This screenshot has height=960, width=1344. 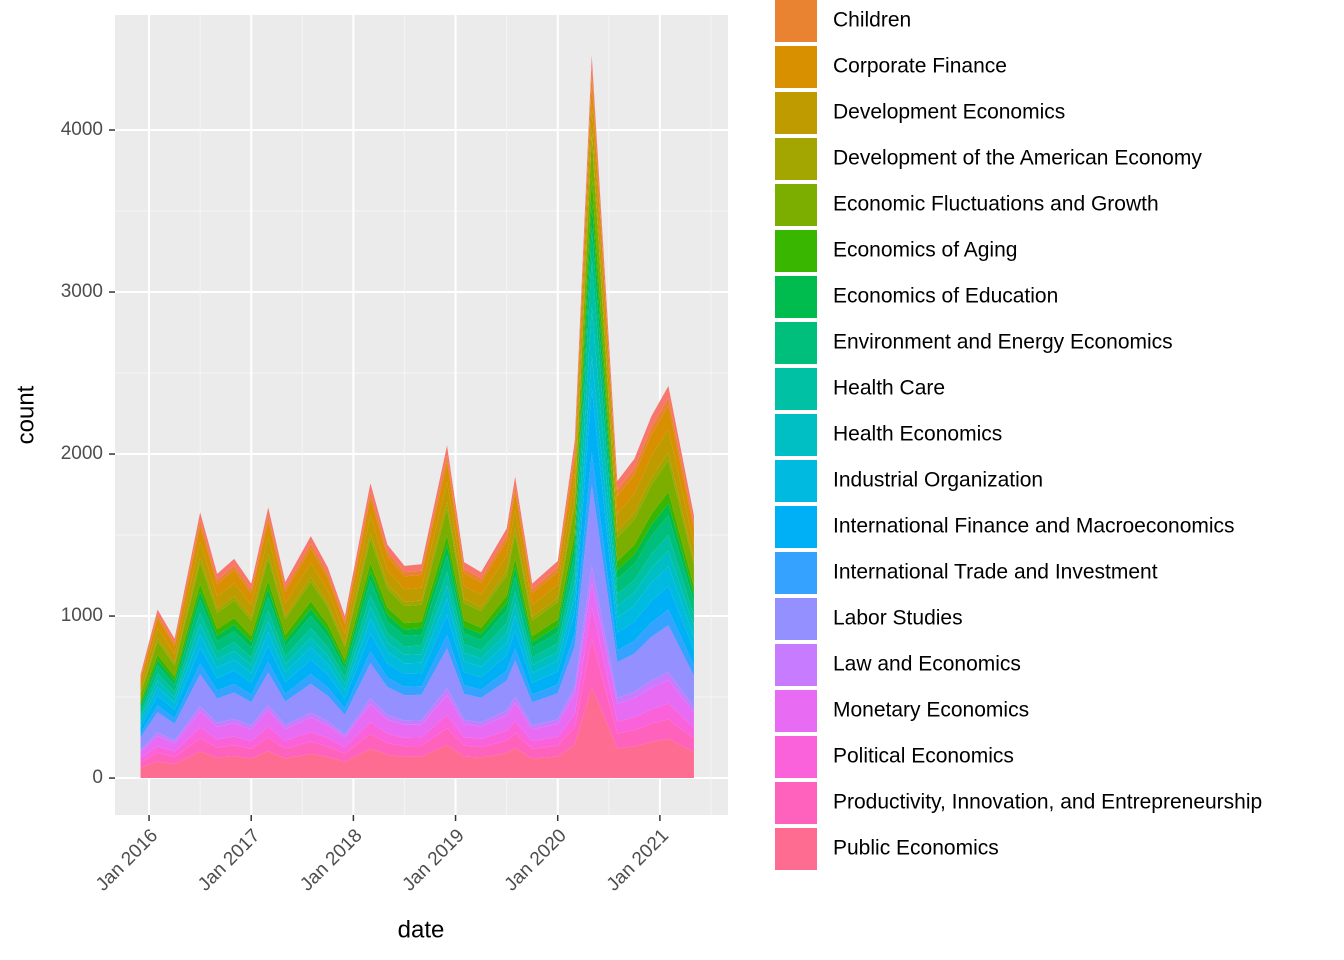 I want to click on legend-label: Environment and Energy Economics, so click(x=1003, y=342).